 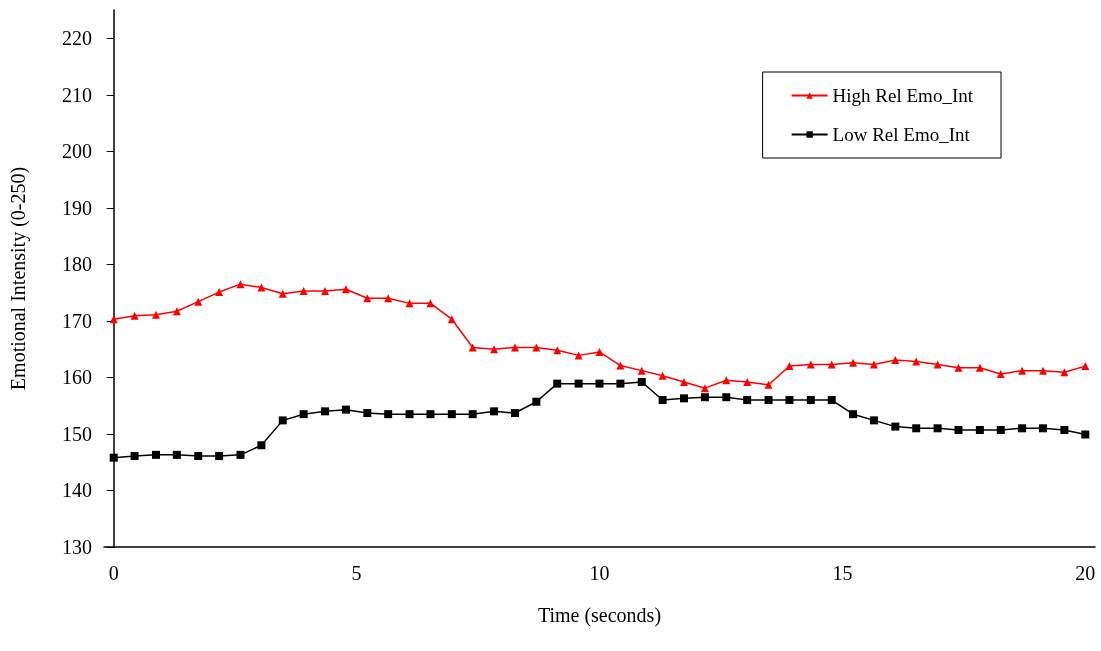 I want to click on y-tick-label: 180, so click(x=77, y=264).